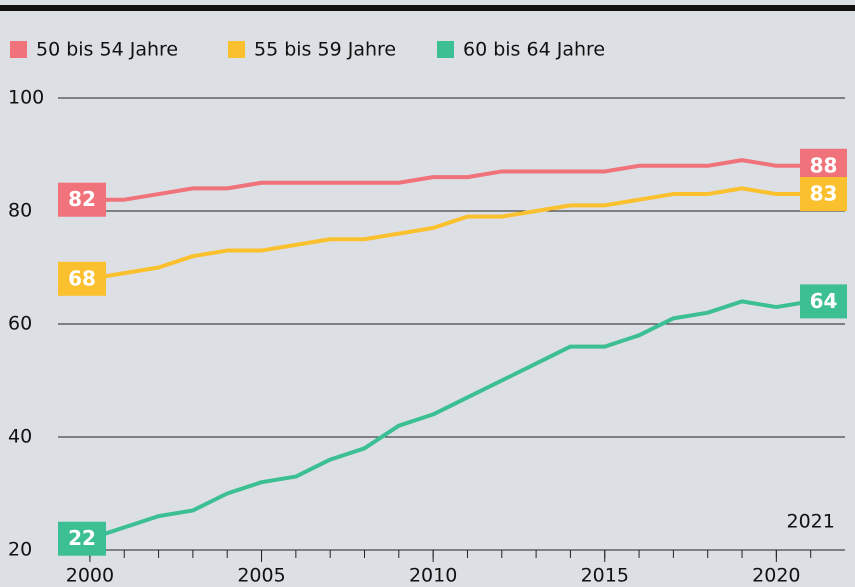 The width and height of the screenshot is (855, 587). Describe the element at coordinates (534, 50) in the screenshot. I see `legend-label: 60 bis 64 Jahre` at that location.